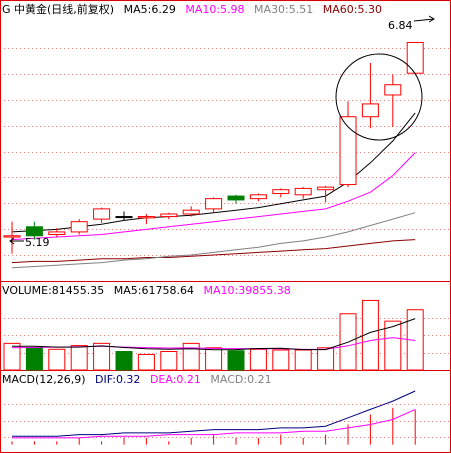 The width and height of the screenshot is (451, 453). Describe the element at coordinates (400, 25) in the screenshot. I see `high-price-label: 6.84` at that location.